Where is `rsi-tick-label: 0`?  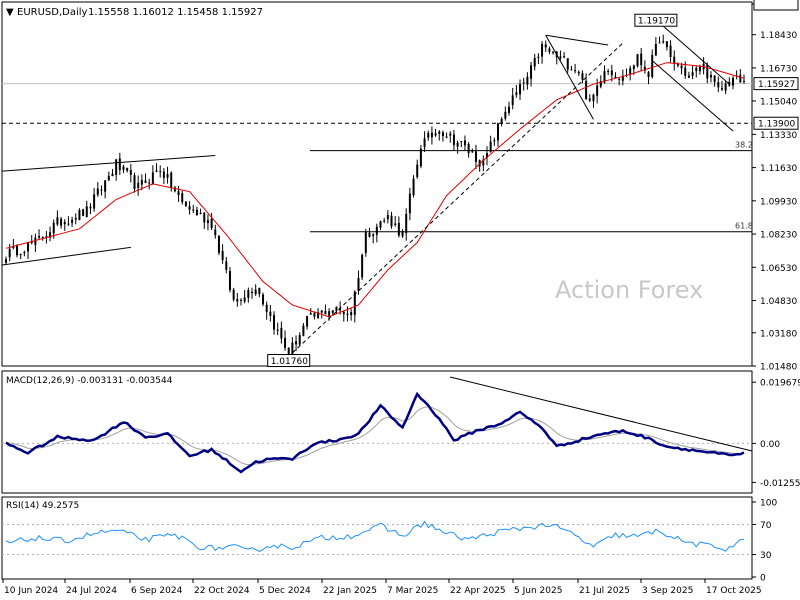
rsi-tick-label: 0 is located at coordinates (763, 579).